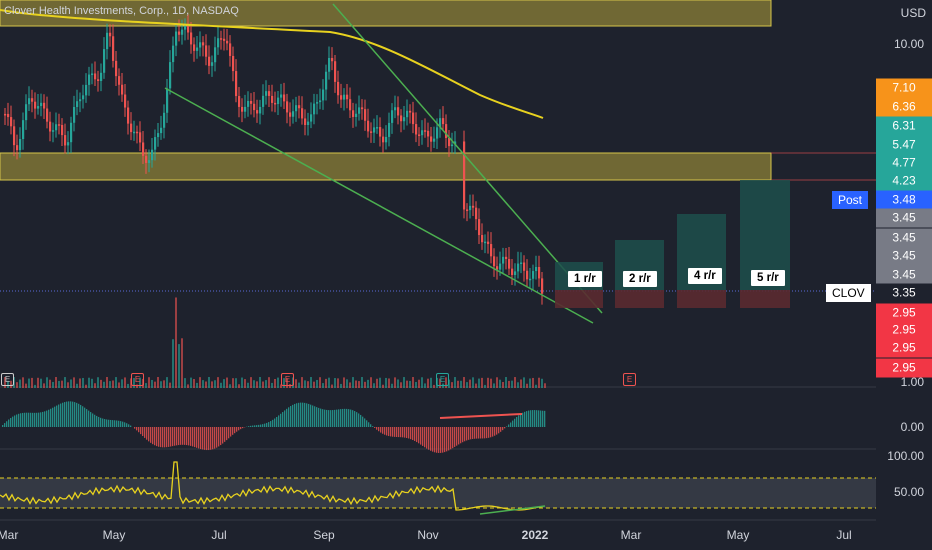  I want to click on time-axis-label: May, so click(738, 535).